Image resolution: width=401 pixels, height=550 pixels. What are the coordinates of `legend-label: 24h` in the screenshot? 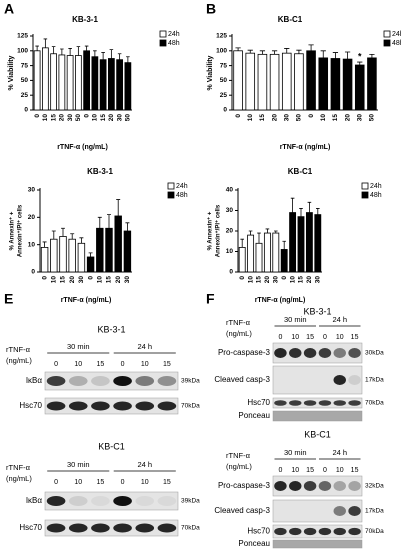 It's located at (396, 34).